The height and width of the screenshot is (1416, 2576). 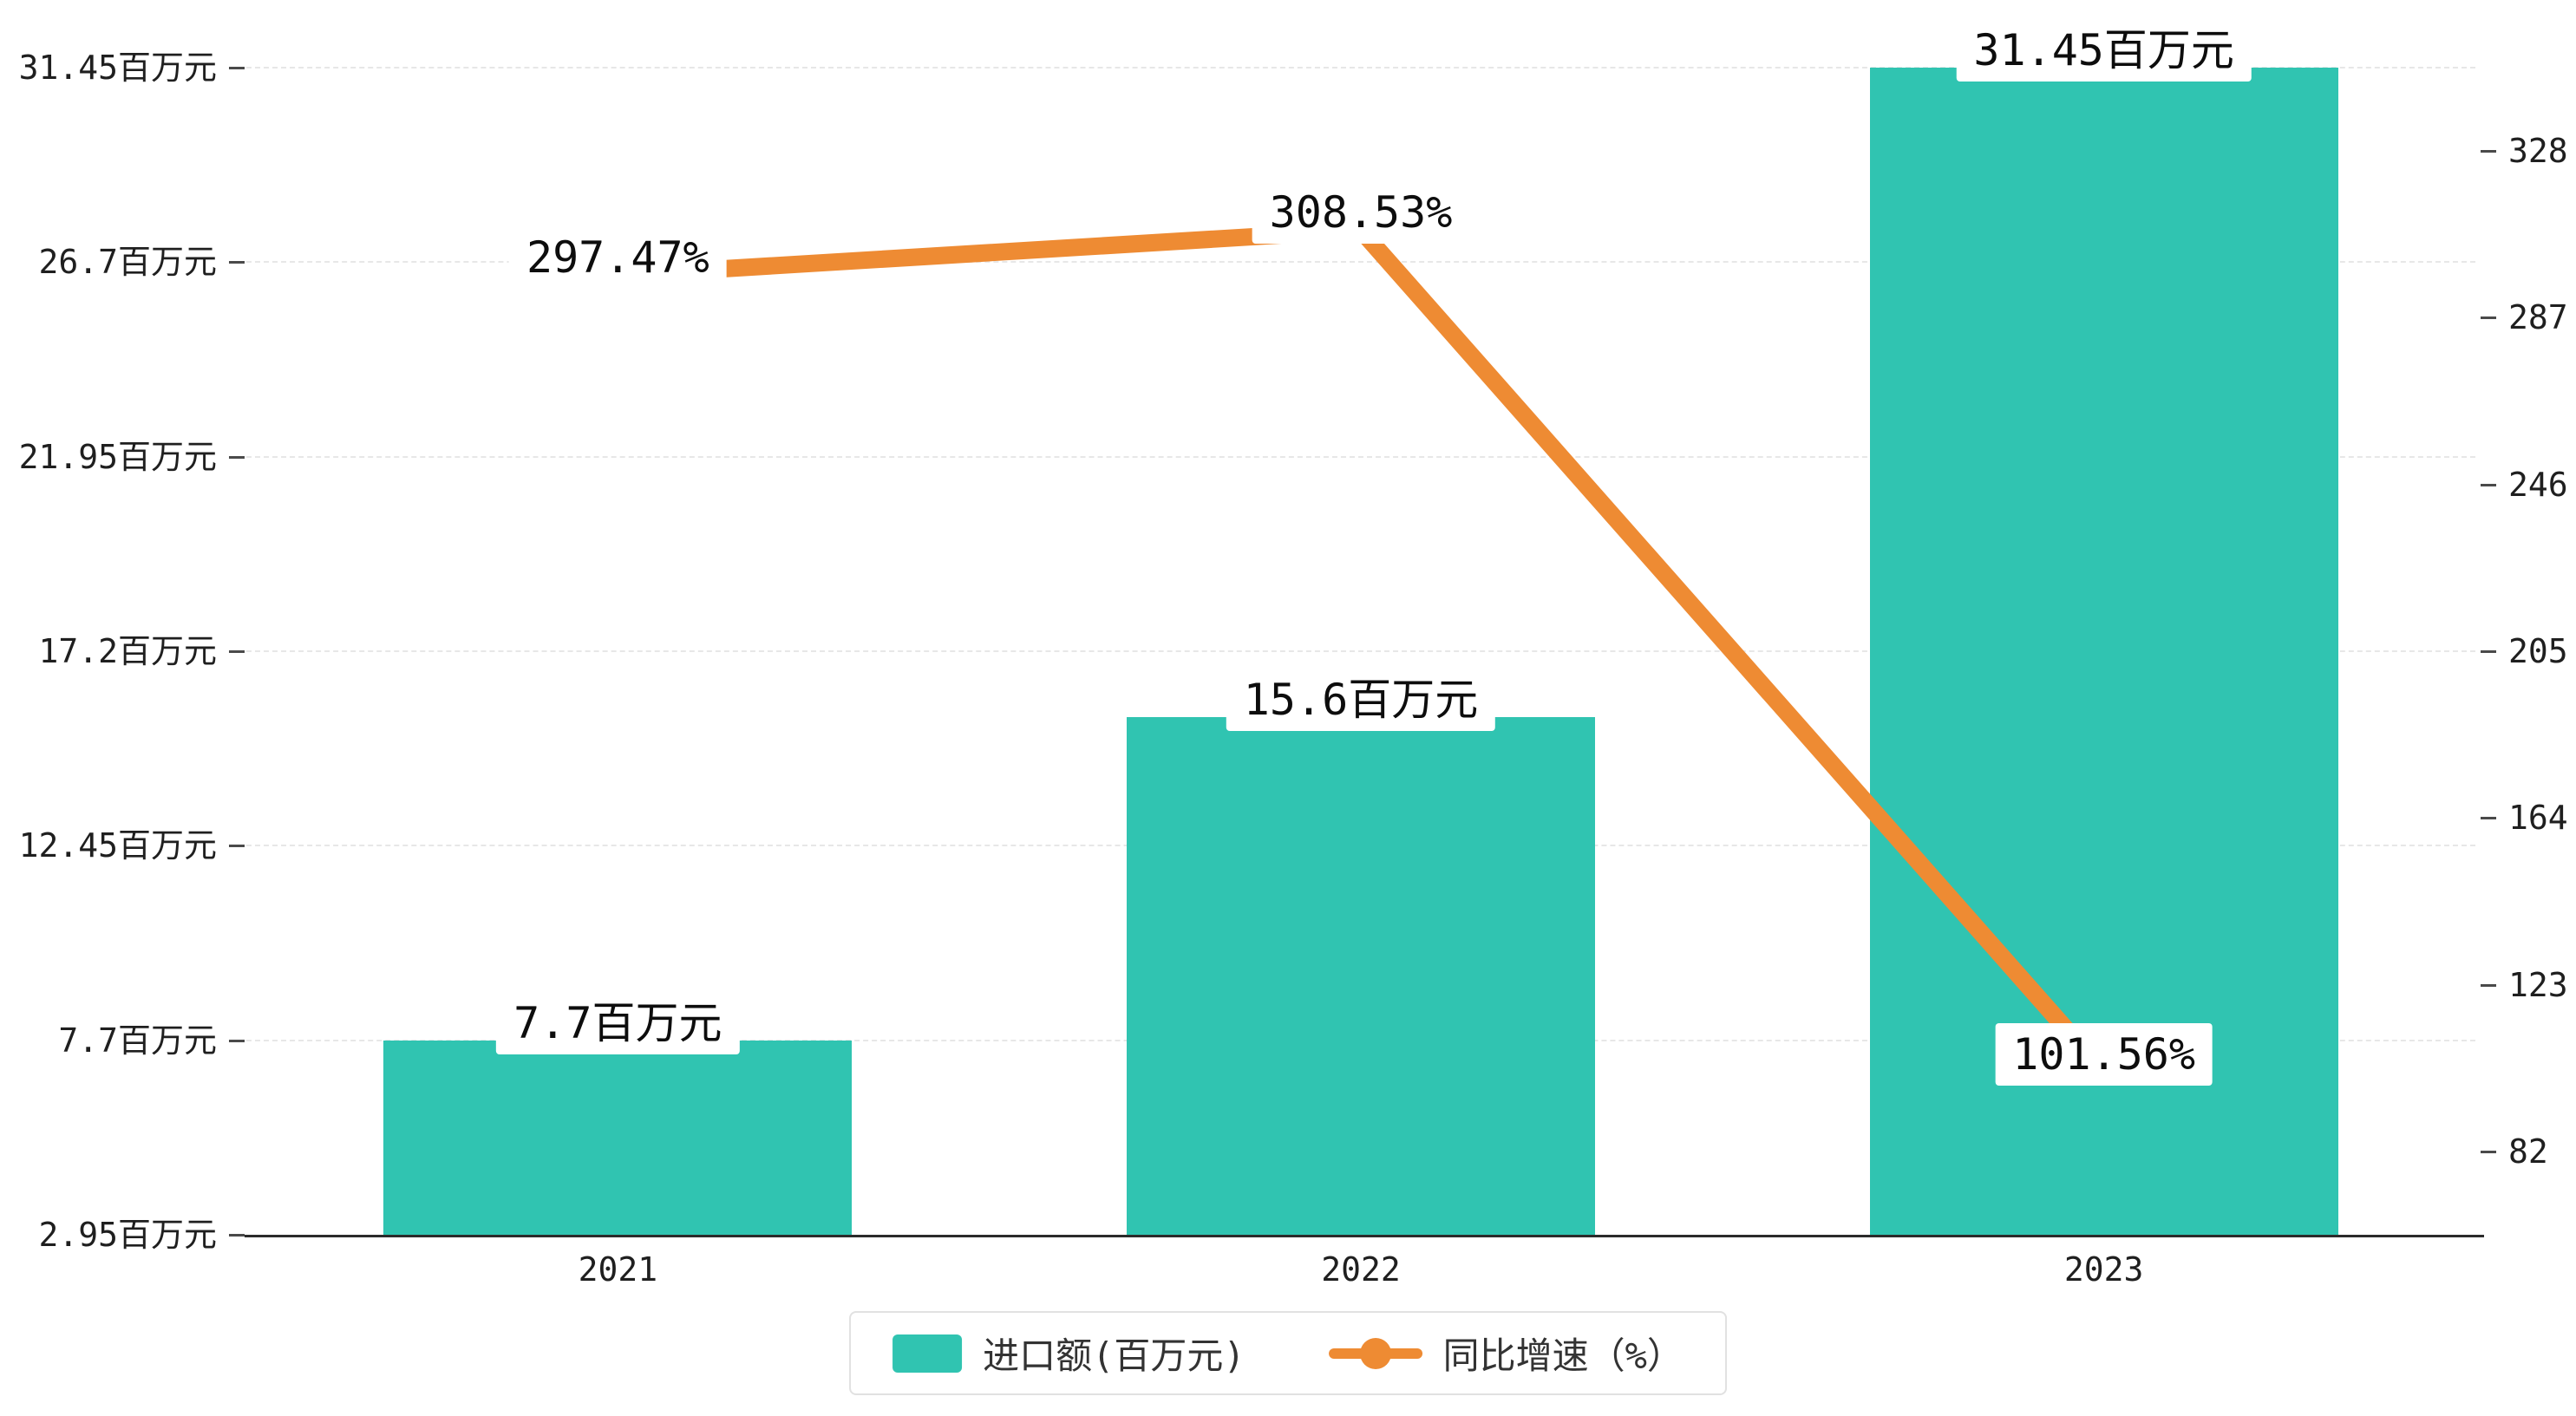 What do you see at coordinates (618, 1269) in the screenshot?
I see `x-axis-label-2021: 2021` at bounding box center [618, 1269].